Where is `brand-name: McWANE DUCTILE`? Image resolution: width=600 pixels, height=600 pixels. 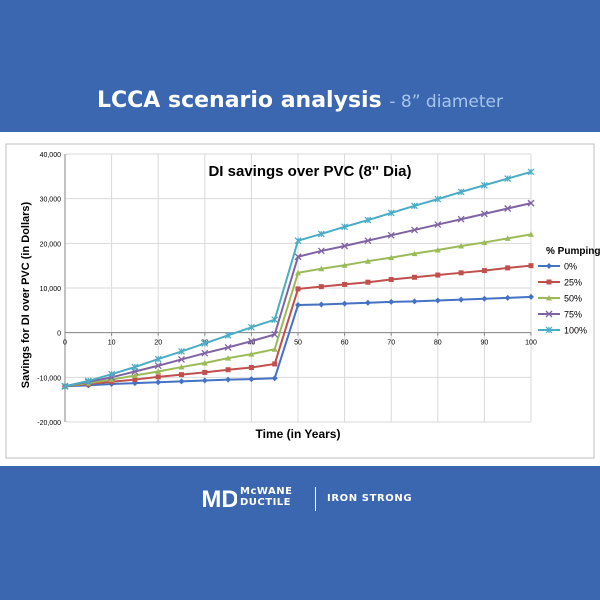 brand-name: McWANE DUCTILE is located at coordinates (266, 497).